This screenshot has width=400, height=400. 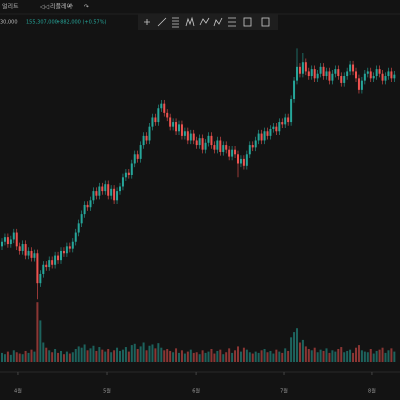 What do you see at coordinates (232, 22) in the screenshot?
I see `text-tool` at bounding box center [232, 22].